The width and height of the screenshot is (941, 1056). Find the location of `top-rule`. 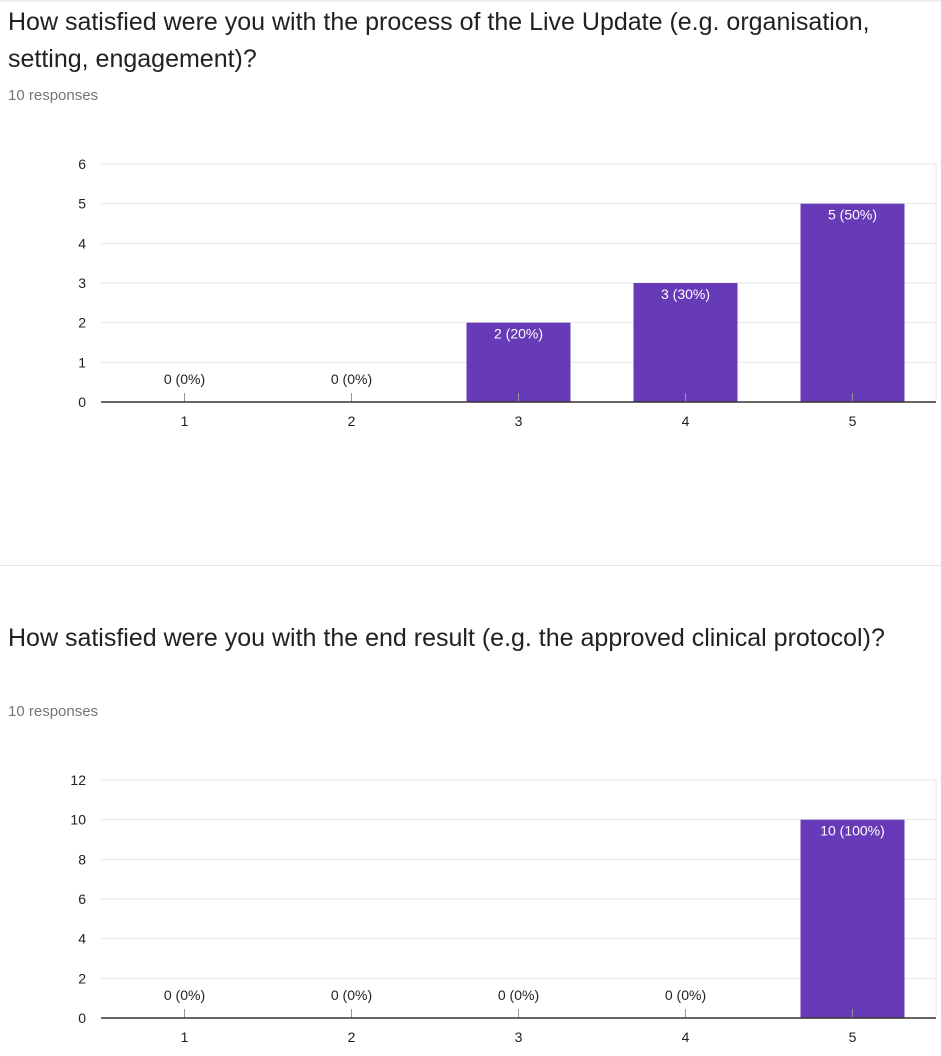

top-rule is located at coordinates (470, 1).